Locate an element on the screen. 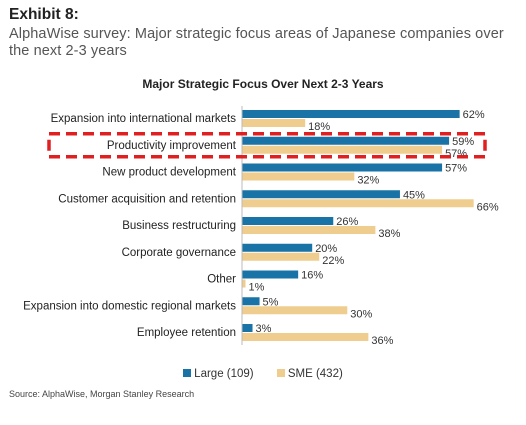  data-label-sme: 1% is located at coordinates (257, 288).